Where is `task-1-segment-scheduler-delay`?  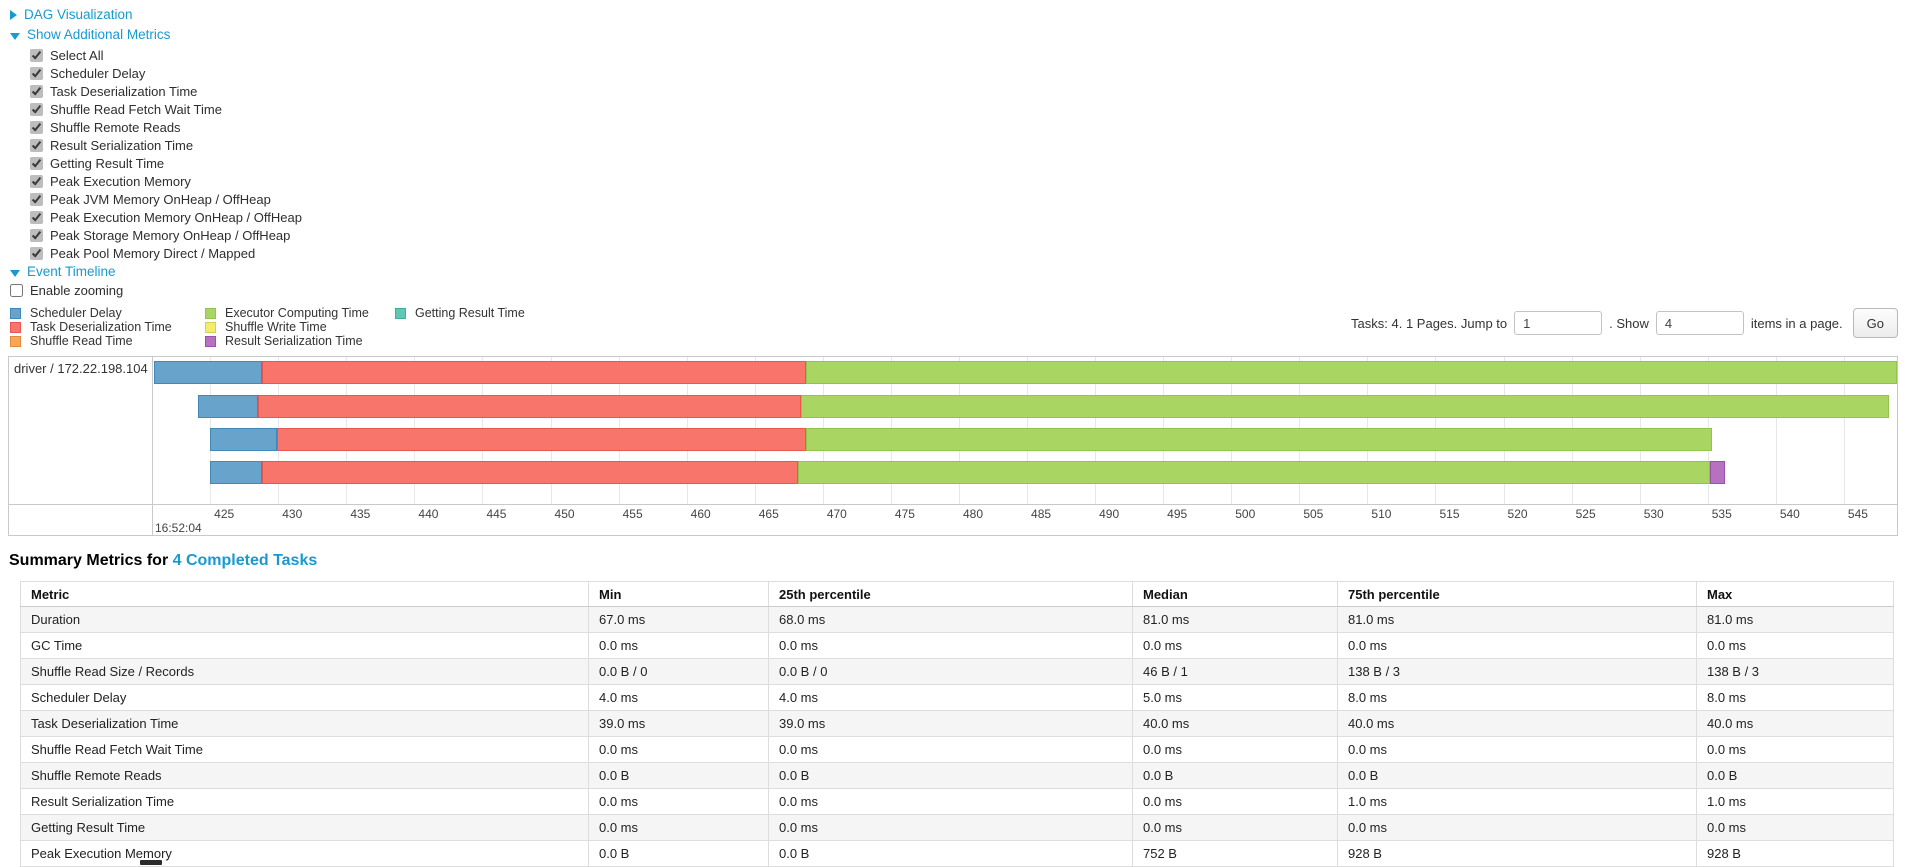 task-1-segment-scheduler-delay is located at coordinates (208, 372).